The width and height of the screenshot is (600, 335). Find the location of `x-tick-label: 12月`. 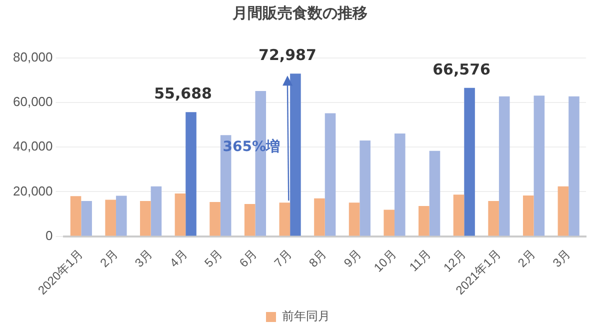

x-tick-label: 12月 is located at coordinates (454, 260).